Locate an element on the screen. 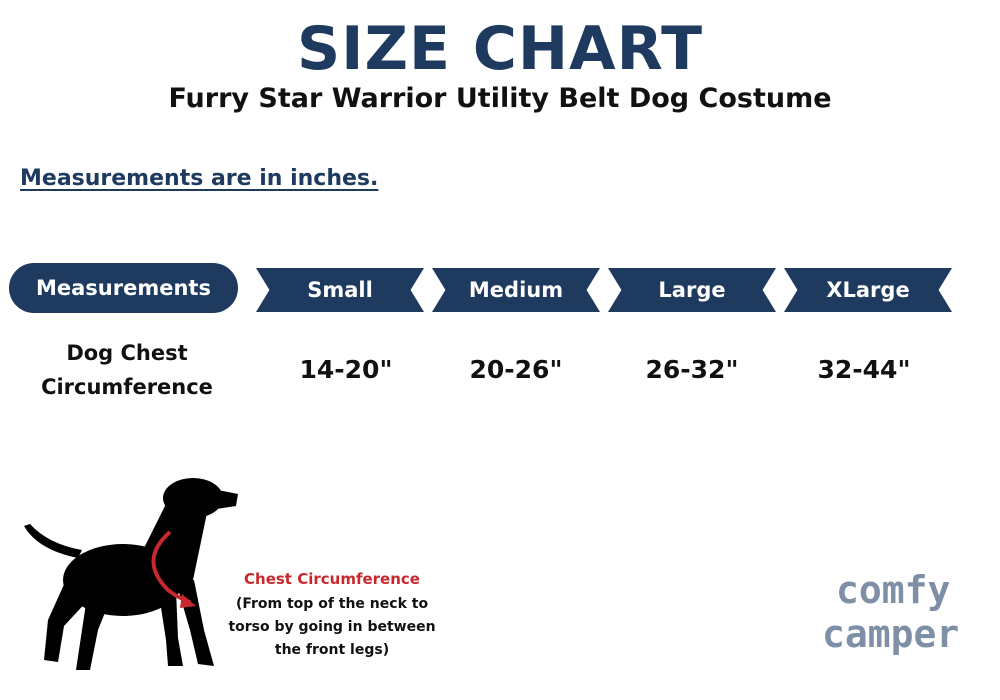 The height and width of the screenshot is (700, 1000). brand-logo: comfy camper is located at coordinates (897, 612).